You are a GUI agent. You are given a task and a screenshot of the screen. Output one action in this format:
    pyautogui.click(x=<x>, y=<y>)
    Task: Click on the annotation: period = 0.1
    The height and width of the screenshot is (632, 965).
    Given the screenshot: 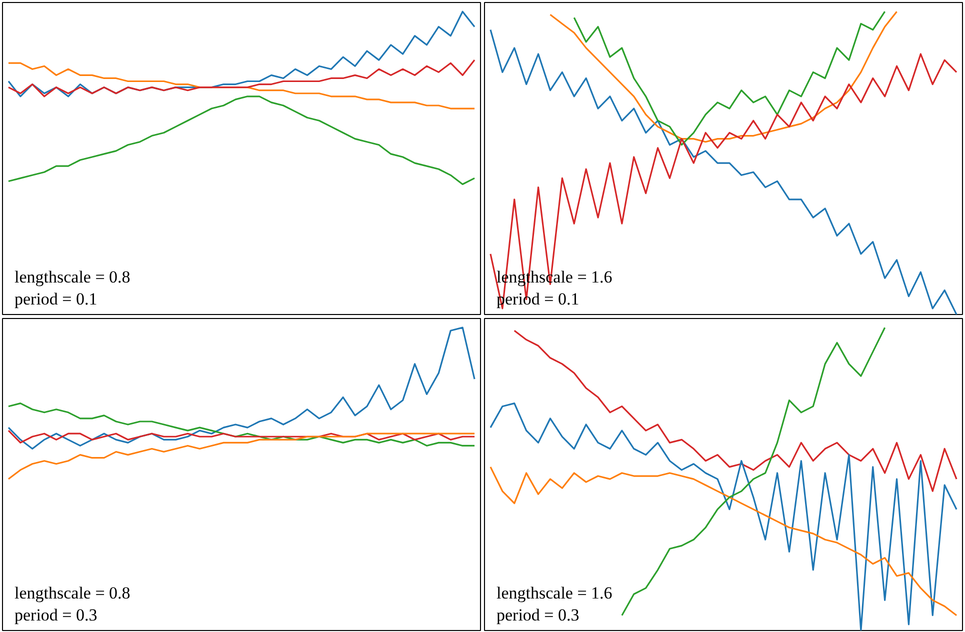 What is the action you would take?
    pyautogui.click(x=56, y=299)
    